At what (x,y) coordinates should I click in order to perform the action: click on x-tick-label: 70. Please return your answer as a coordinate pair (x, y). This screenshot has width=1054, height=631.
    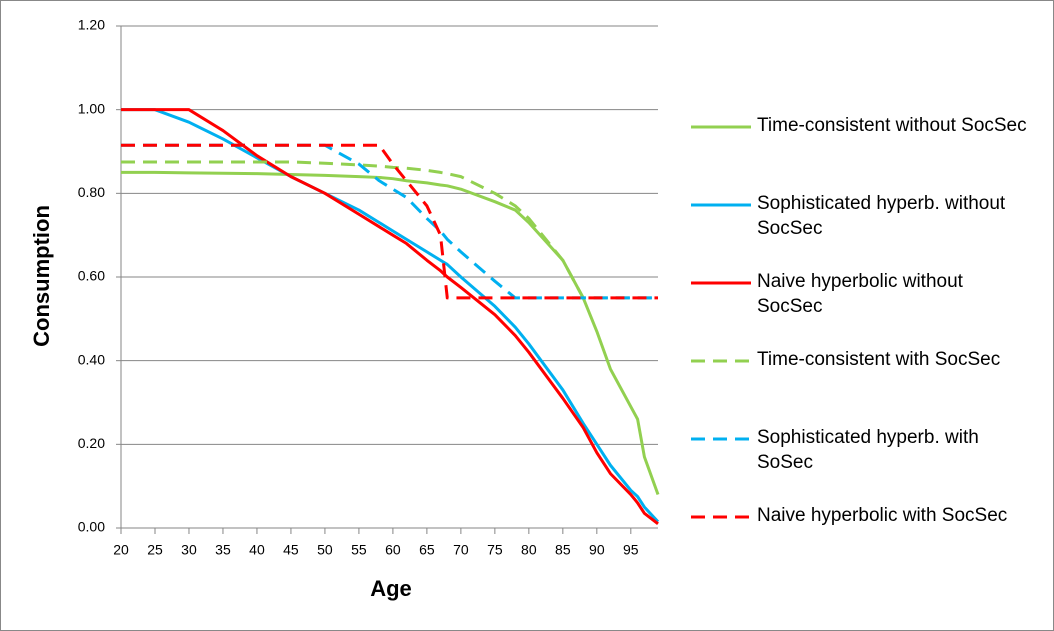
    Looking at the image, I should click on (461, 550).